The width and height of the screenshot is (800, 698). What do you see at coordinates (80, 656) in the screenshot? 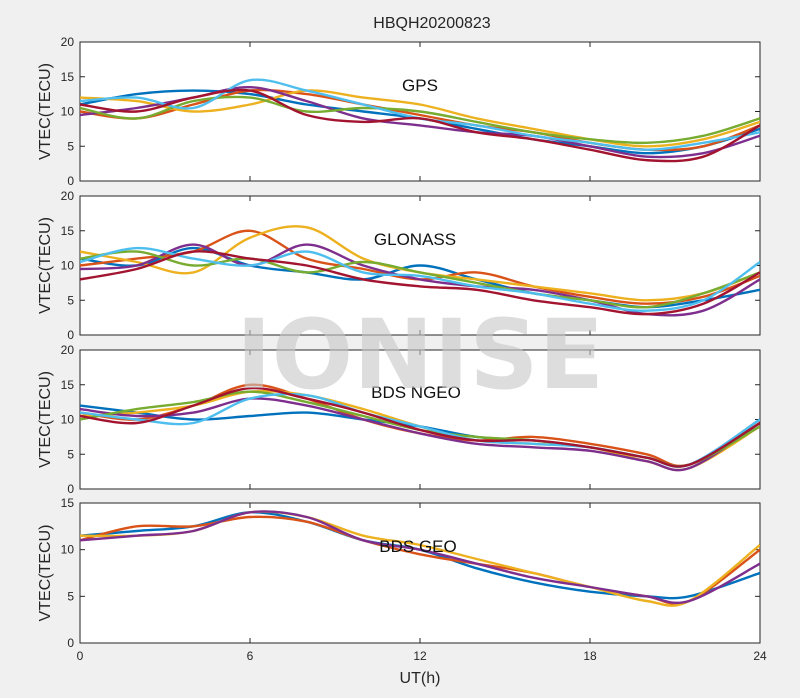
I see `x-tick-label: 0` at bounding box center [80, 656].